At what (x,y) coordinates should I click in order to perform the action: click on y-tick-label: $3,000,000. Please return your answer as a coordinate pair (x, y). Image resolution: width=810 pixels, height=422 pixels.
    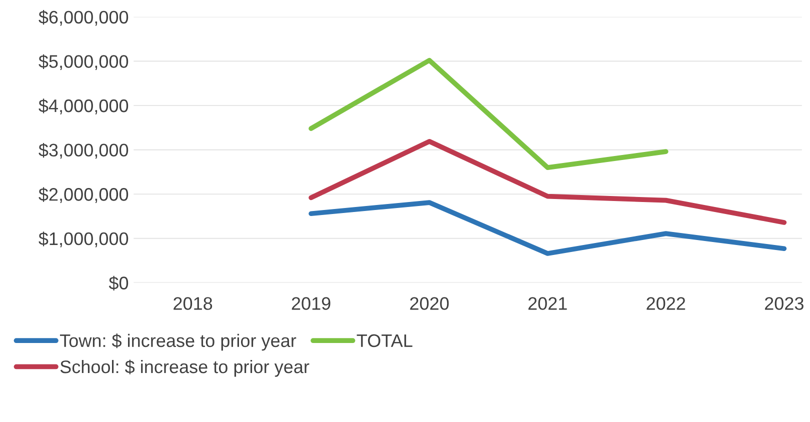
    Looking at the image, I should click on (83, 150).